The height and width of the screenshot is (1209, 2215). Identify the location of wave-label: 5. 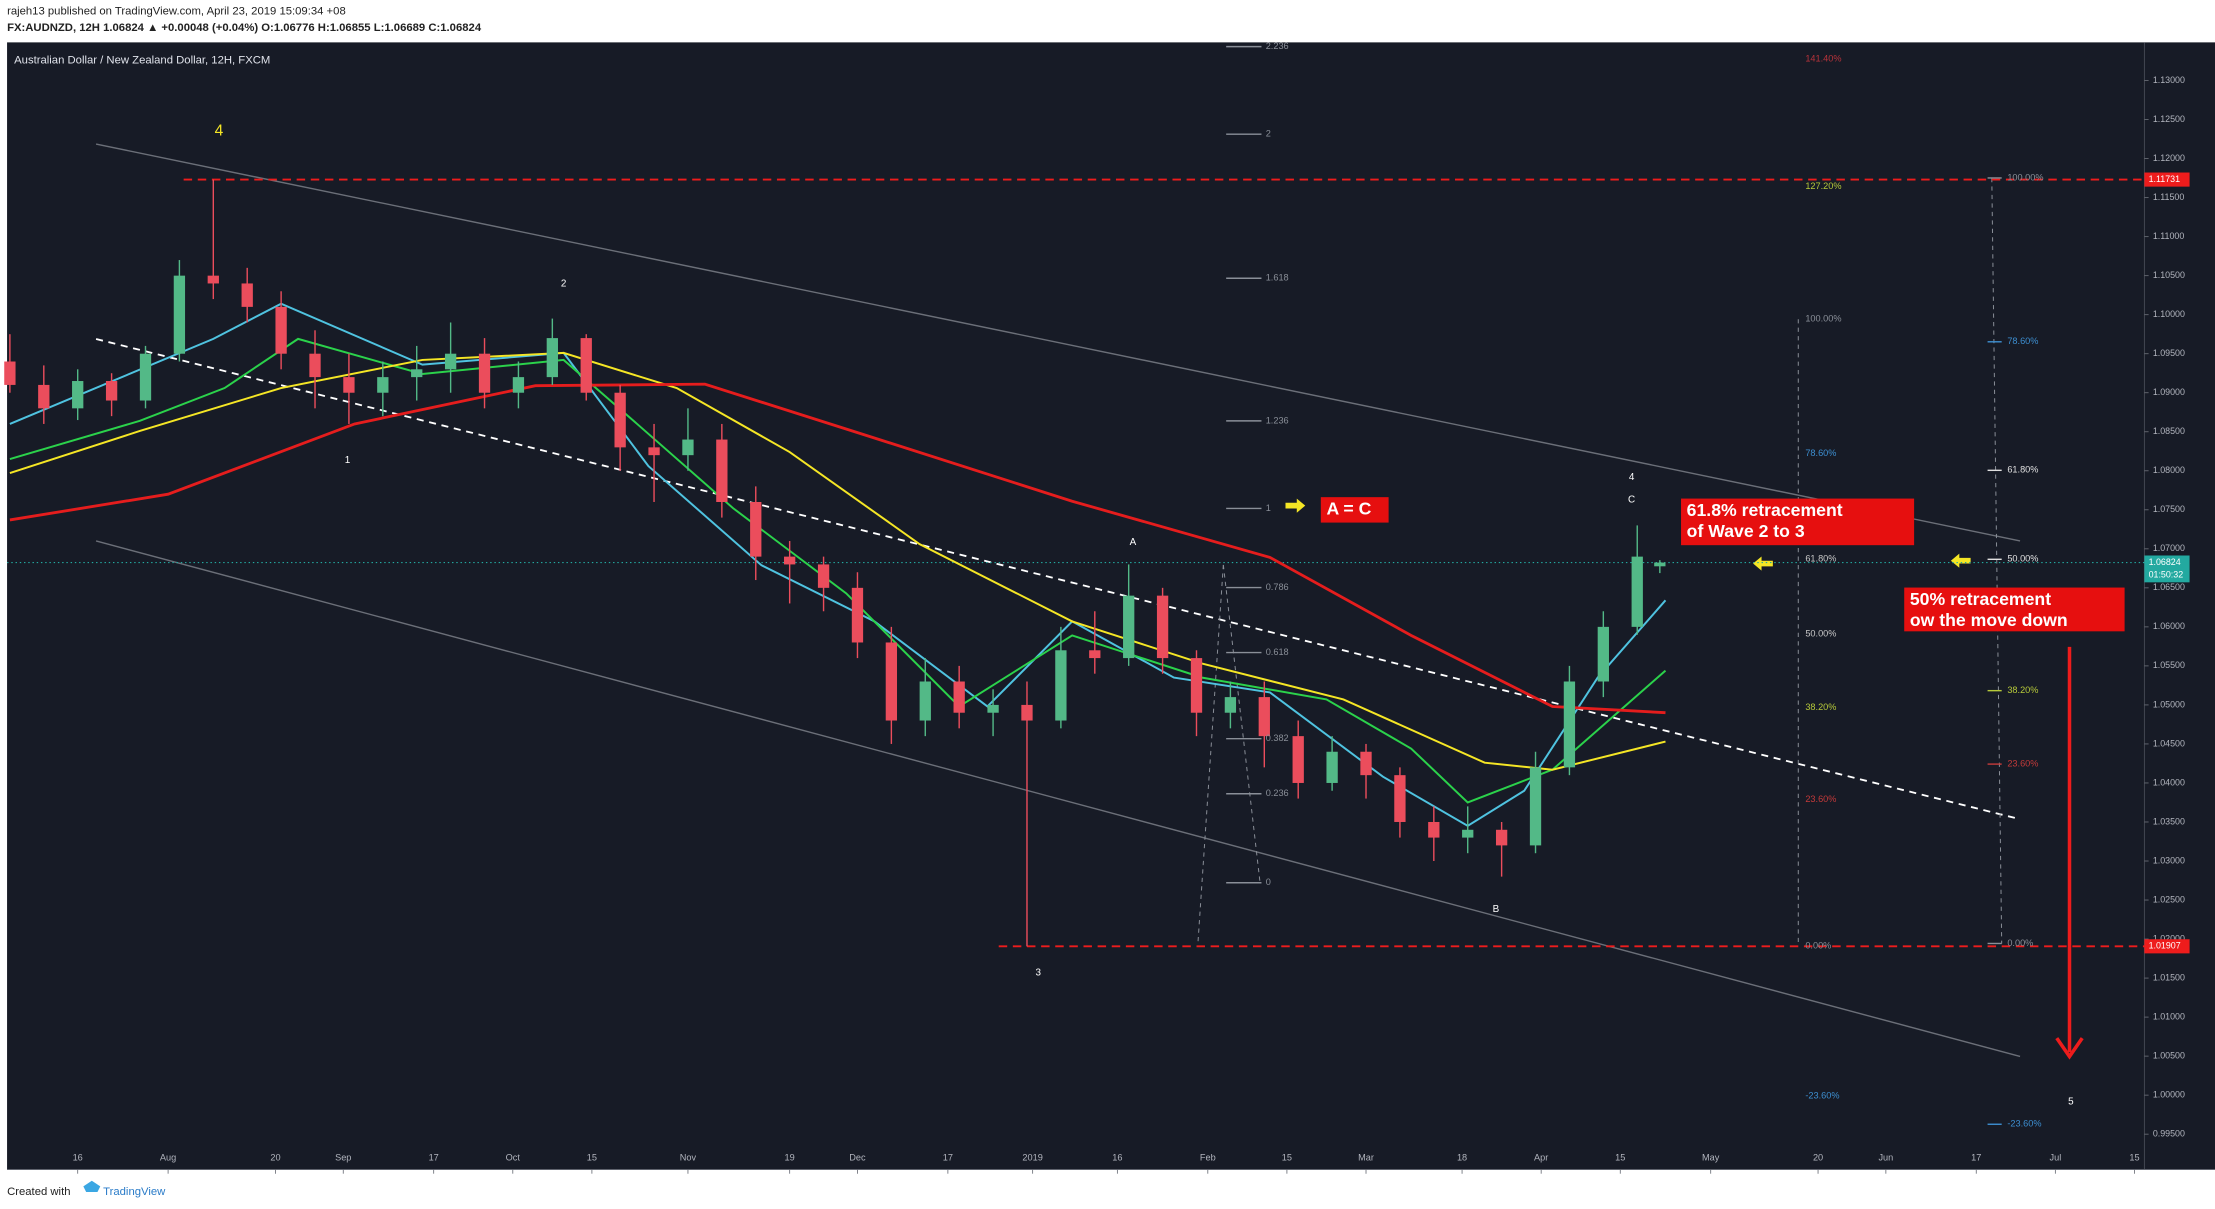
(2071, 1101).